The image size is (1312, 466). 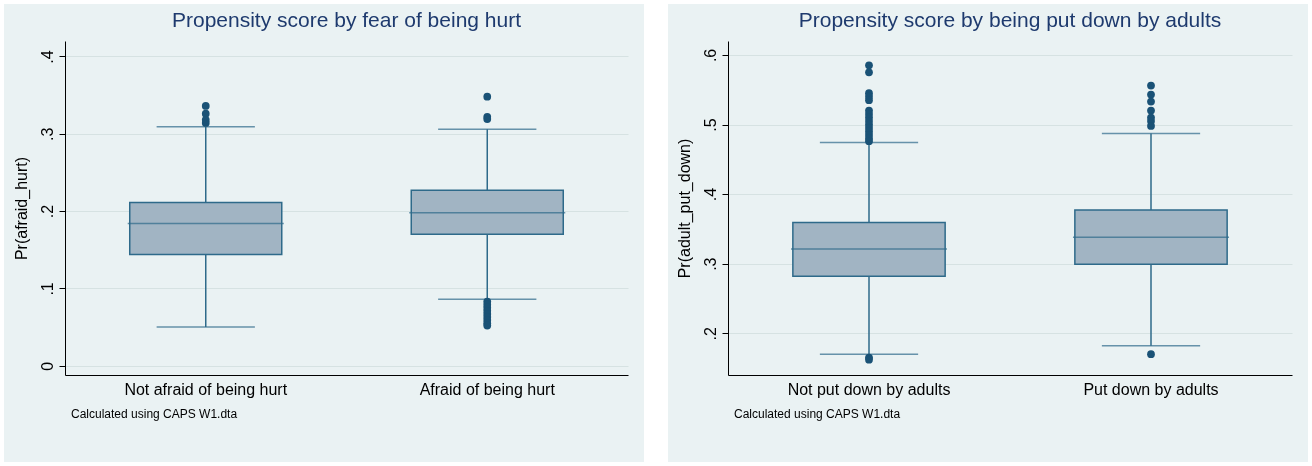 I want to click on y-tick-label: 0, so click(x=47, y=366).